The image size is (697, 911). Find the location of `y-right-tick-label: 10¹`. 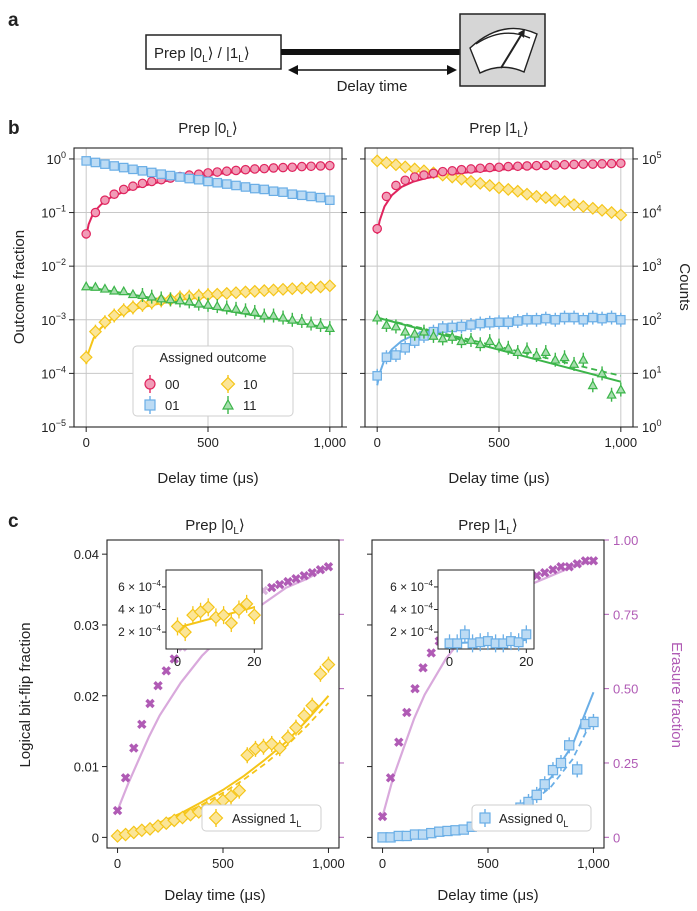

y-right-tick-label: 10¹ is located at coordinates (651, 372).